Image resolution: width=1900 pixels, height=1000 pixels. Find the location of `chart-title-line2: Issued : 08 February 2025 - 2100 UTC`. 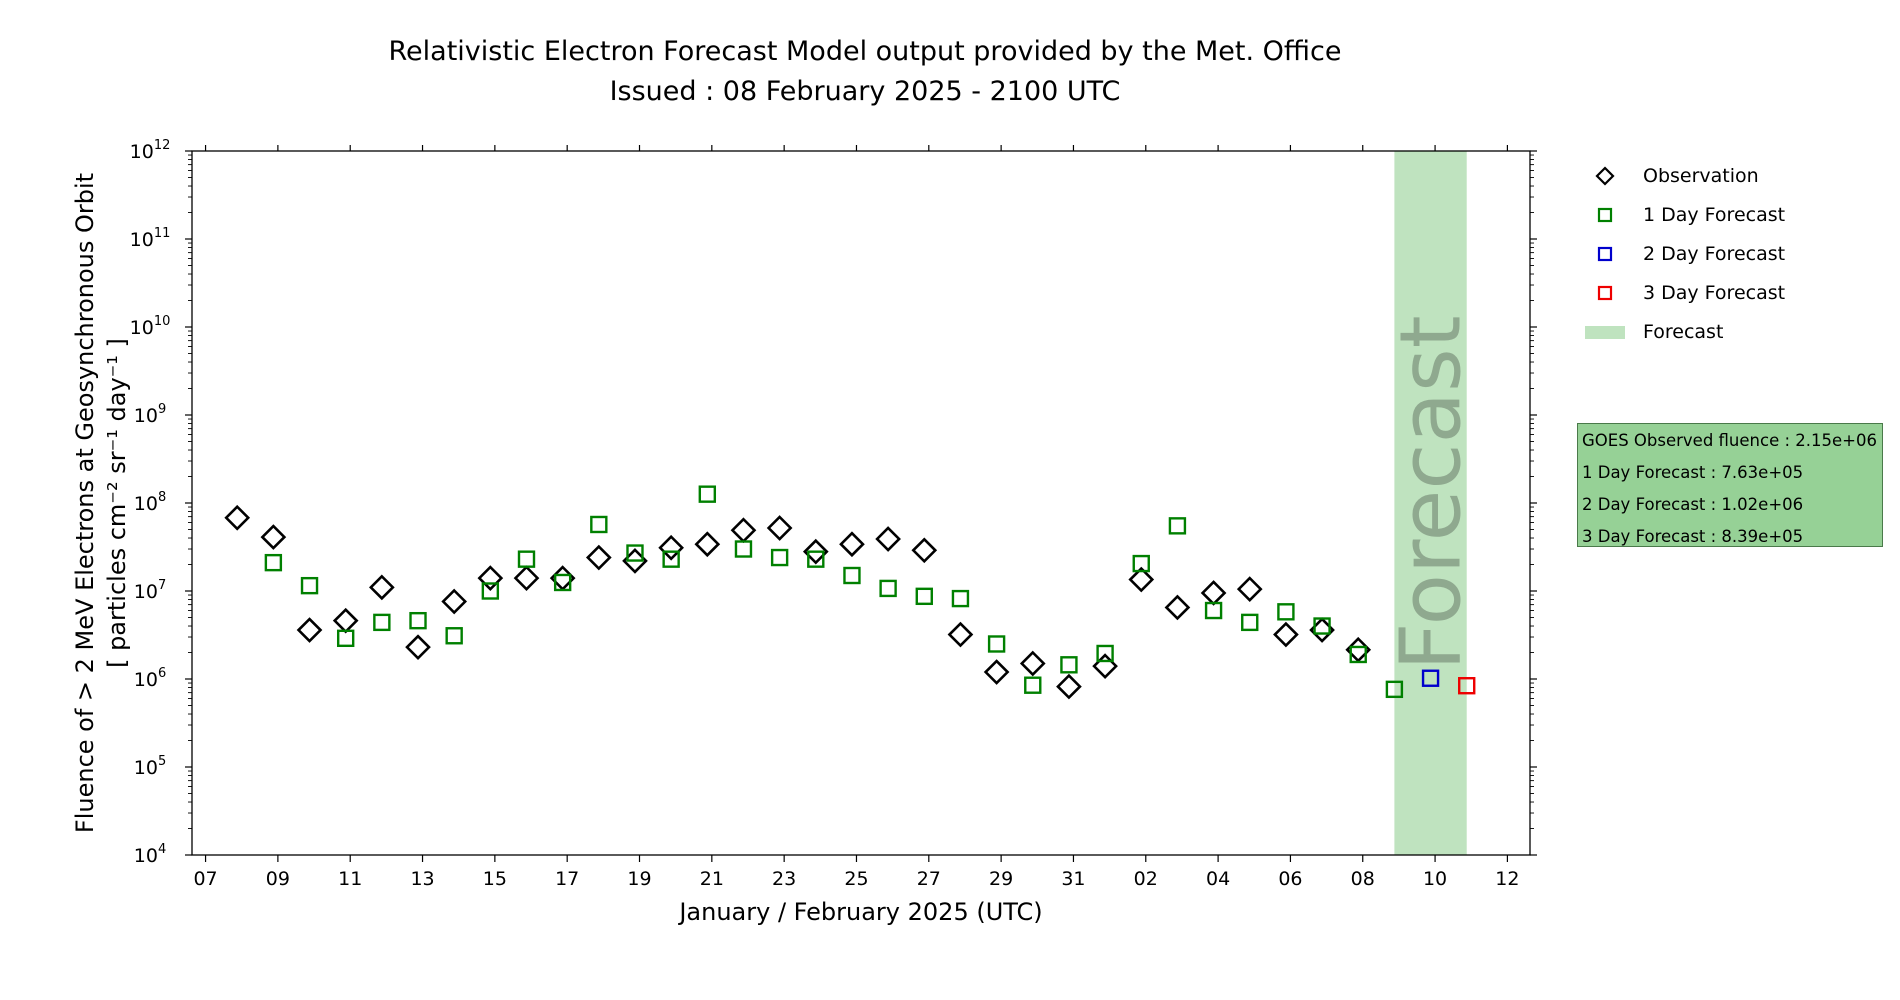

chart-title-line2: Issued : 08 February 2025 - 2100 UTC is located at coordinates (865, 91).